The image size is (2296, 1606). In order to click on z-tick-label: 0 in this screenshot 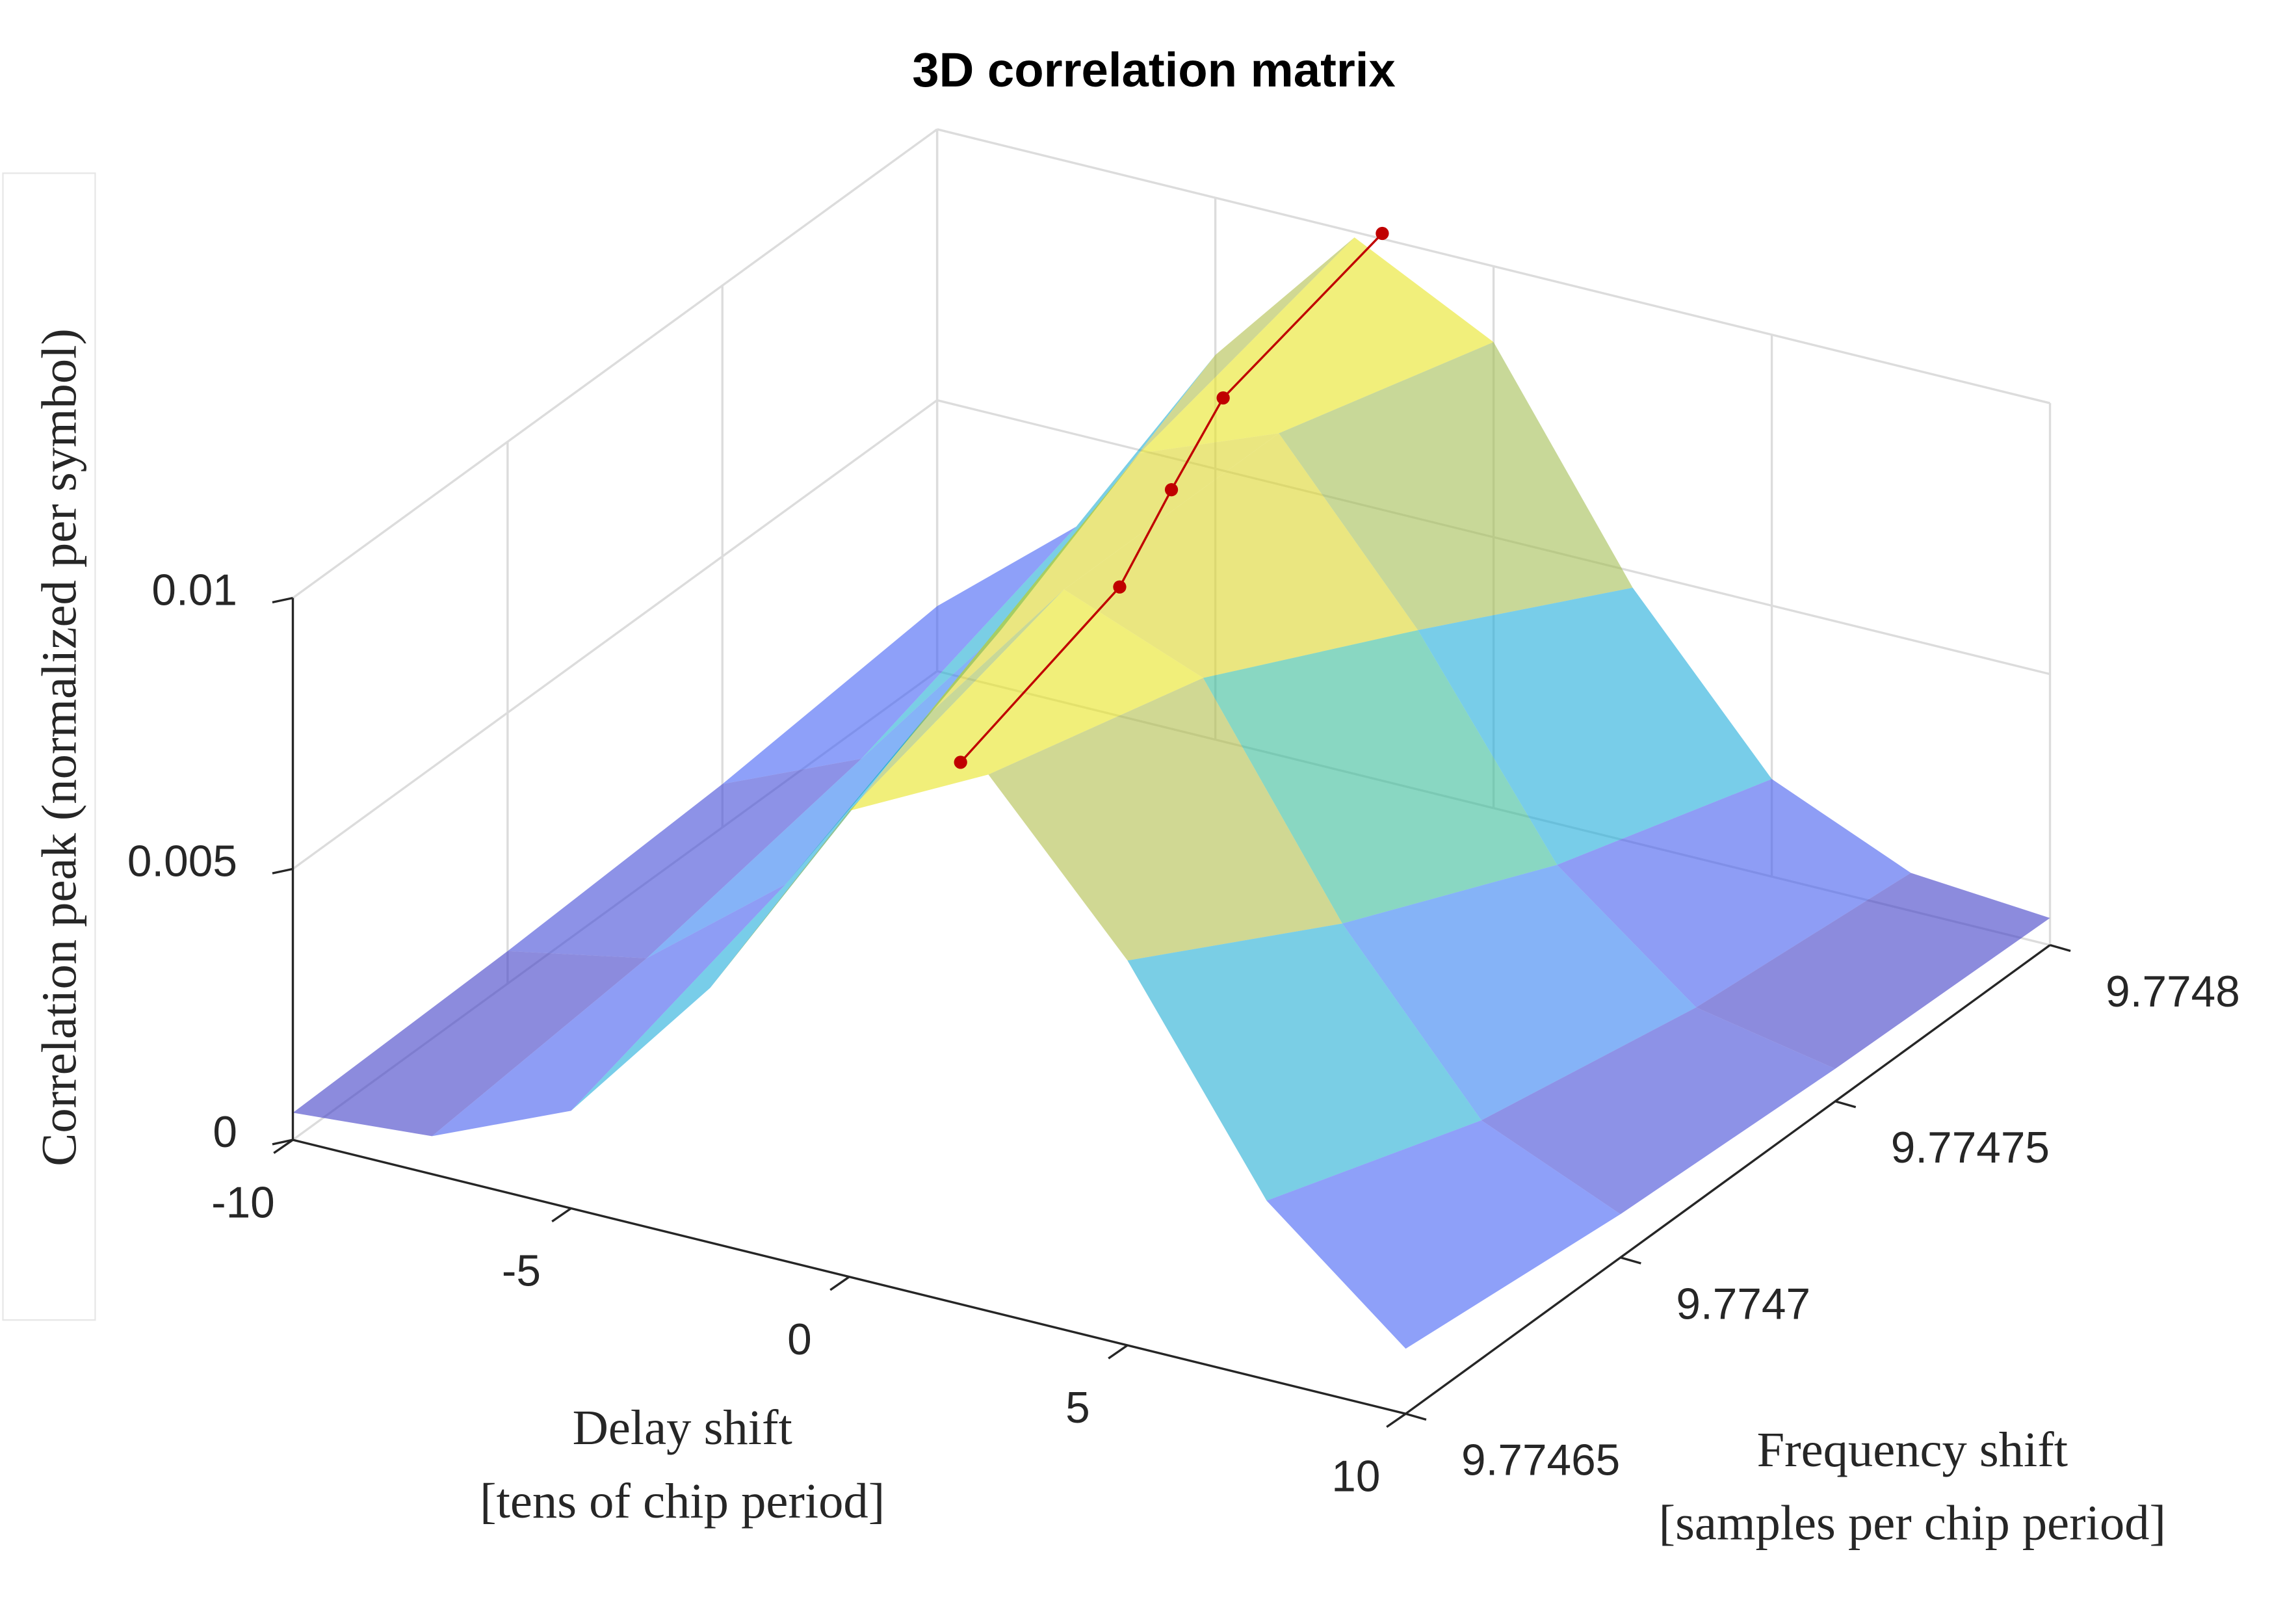, I will do `click(225, 1132)`.